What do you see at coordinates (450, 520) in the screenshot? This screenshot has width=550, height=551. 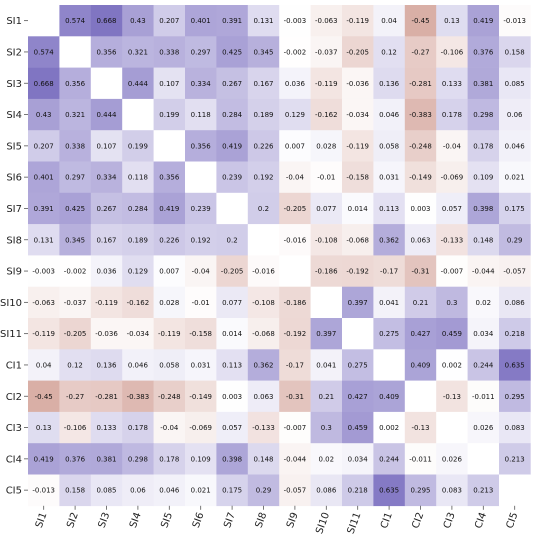 I see `x-tick-label: CI3` at bounding box center [450, 520].